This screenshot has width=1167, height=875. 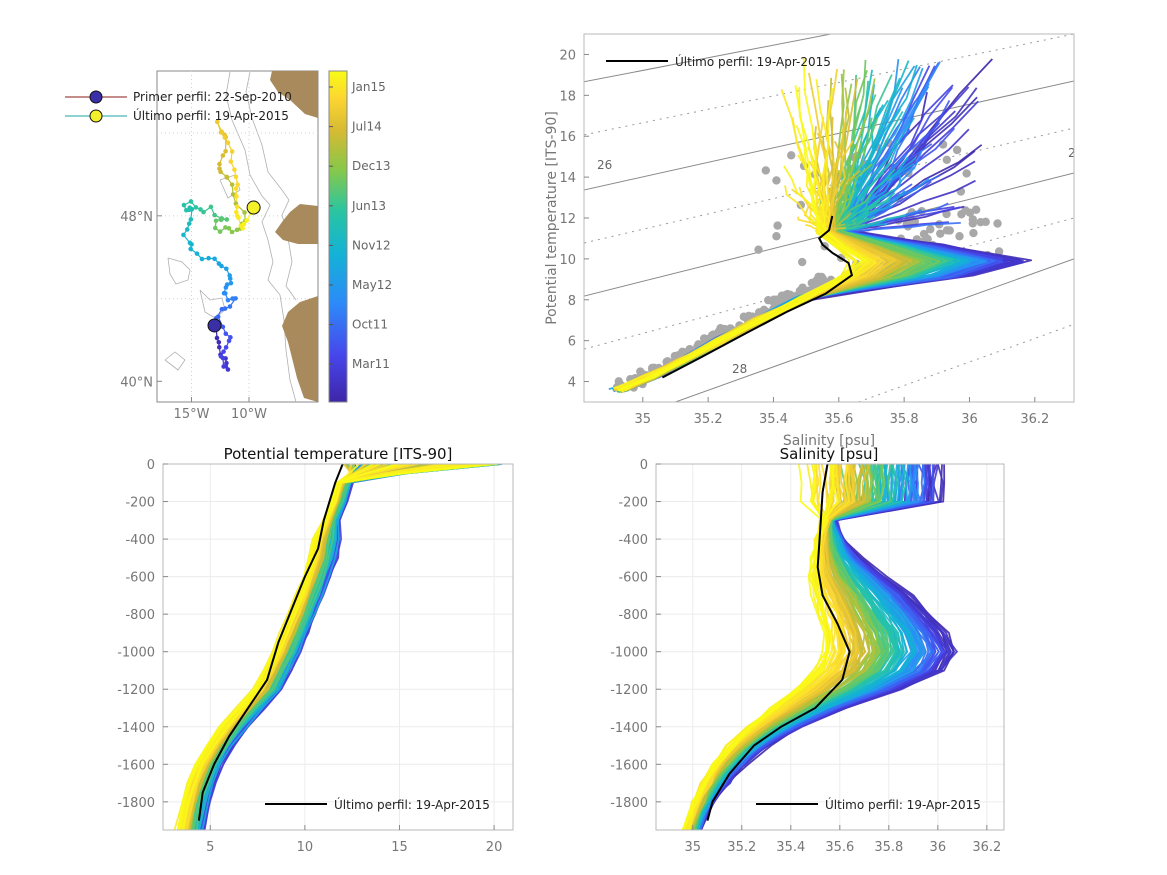 What do you see at coordinates (151, 465) in the screenshot?
I see `ytick-label: 0` at bounding box center [151, 465].